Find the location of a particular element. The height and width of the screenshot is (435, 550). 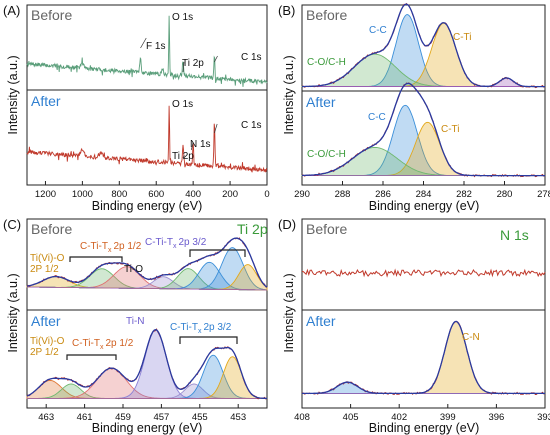

comp-label-cc-before: C-C is located at coordinates (378, 30).